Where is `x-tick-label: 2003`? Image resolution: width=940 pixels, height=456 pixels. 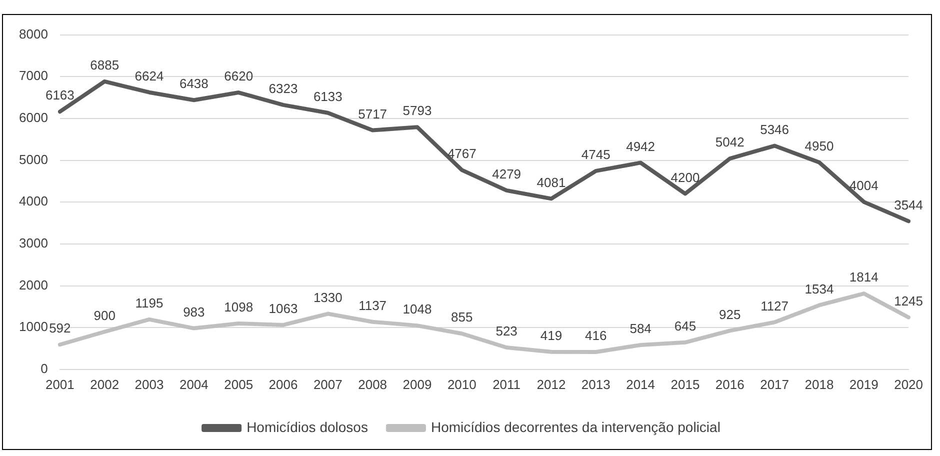 x-tick-label: 2003 is located at coordinates (149, 384).